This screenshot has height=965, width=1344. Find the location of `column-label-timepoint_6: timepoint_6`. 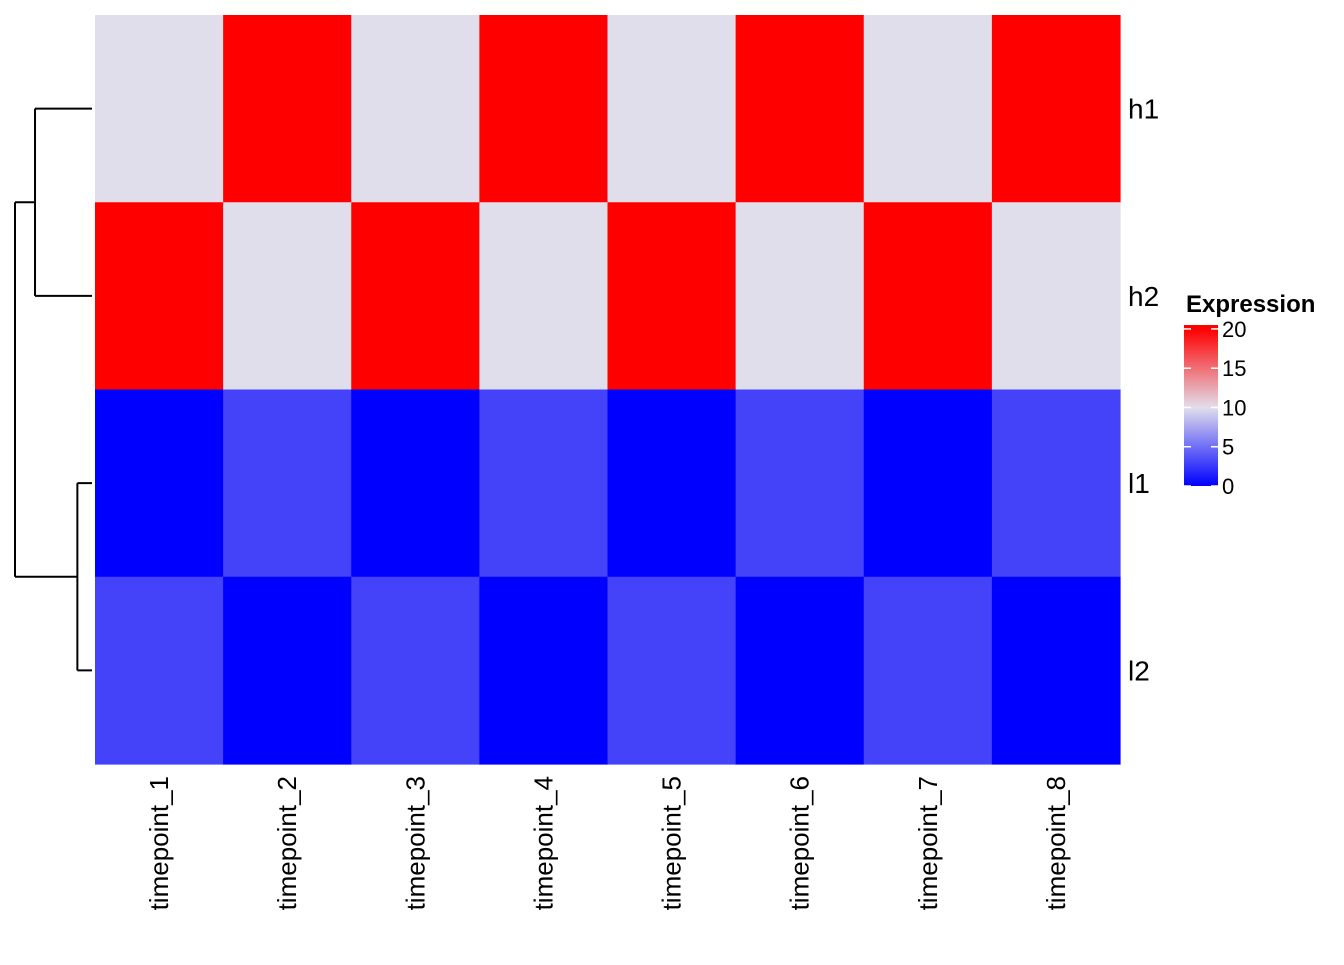

column-label-timepoint_6: timepoint_6 is located at coordinates (800, 843).